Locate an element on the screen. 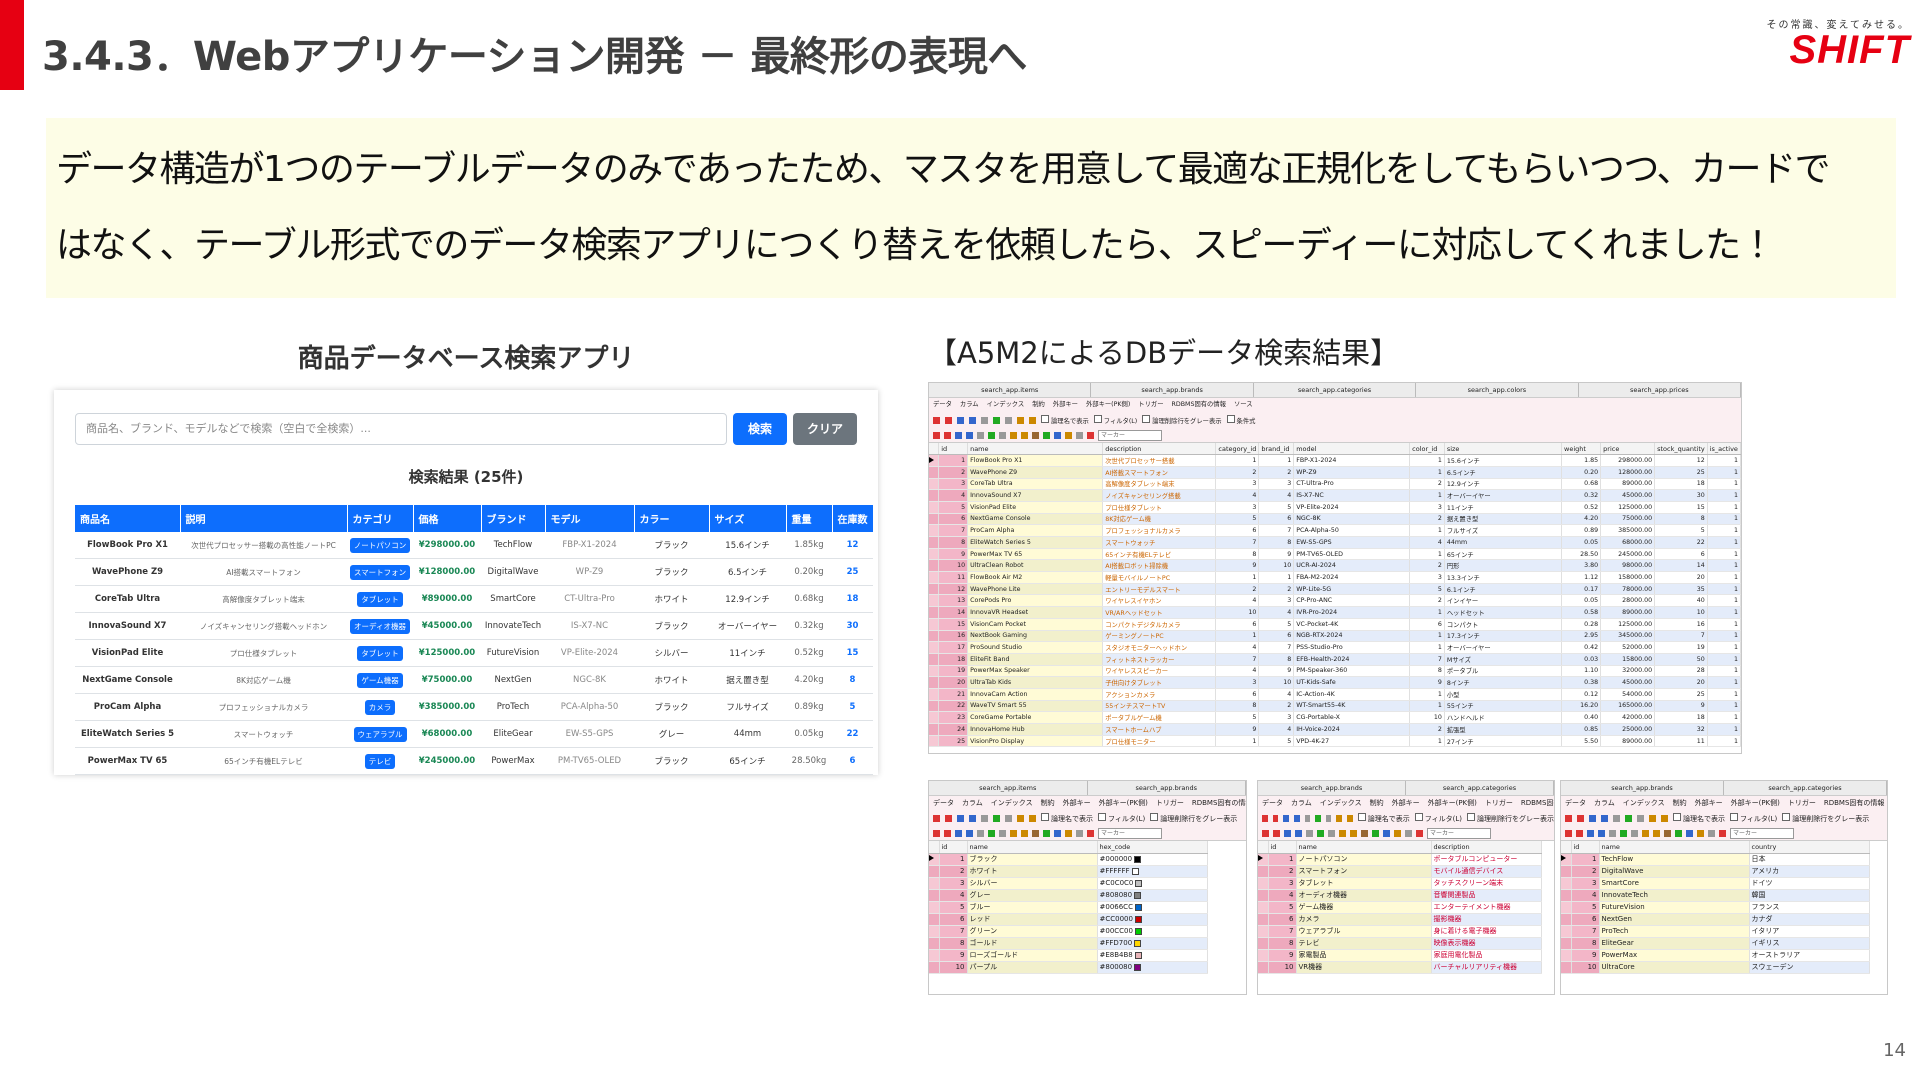  menu-item: 制約 is located at coordinates (1038, 404).